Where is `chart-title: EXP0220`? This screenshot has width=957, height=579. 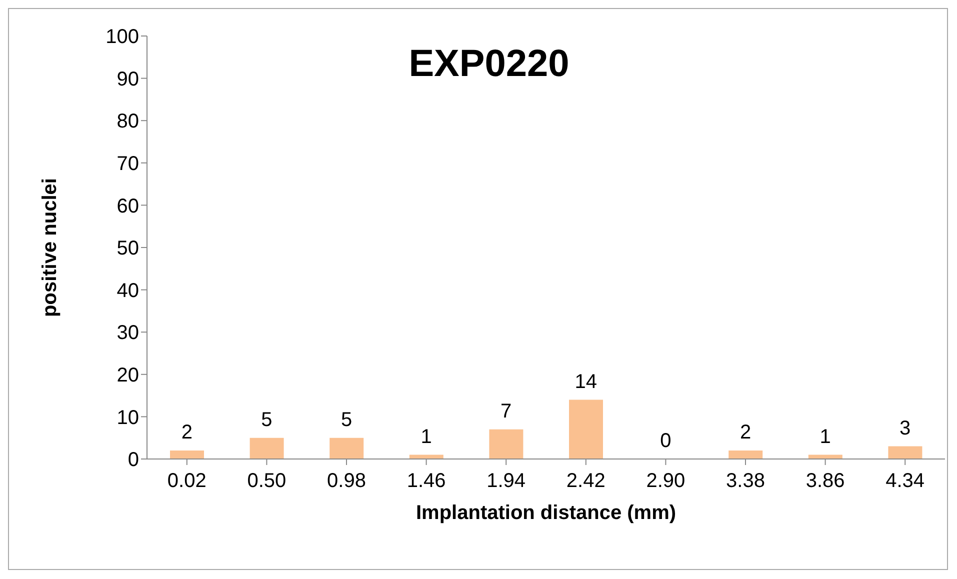 chart-title: EXP0220 is located at coordinates (489, 64).